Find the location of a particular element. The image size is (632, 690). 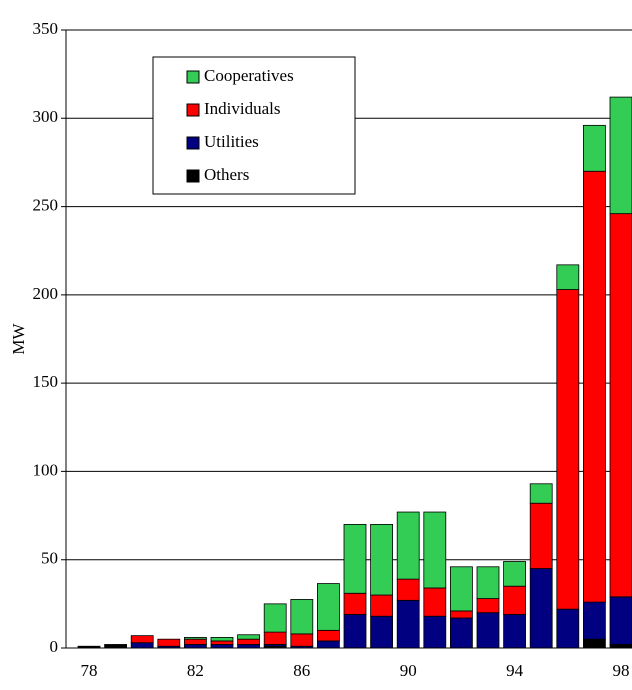

y-tick-label: 50 is located at coordinates (49, 558).